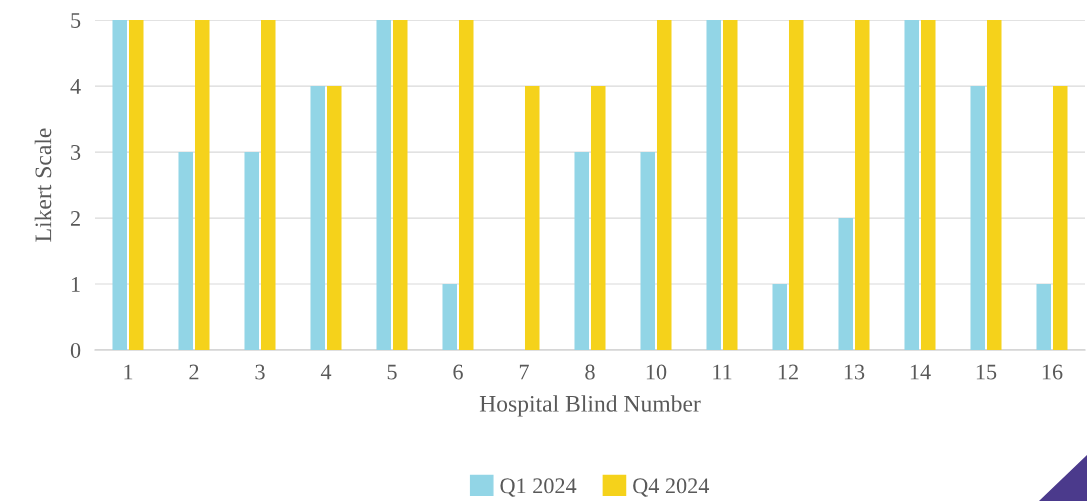 The image size is (1087, 501). What do you see at coordinates (128, 372) in the screenshot?
I see `x-tick-label: 1` at bounding box center [128, 372].